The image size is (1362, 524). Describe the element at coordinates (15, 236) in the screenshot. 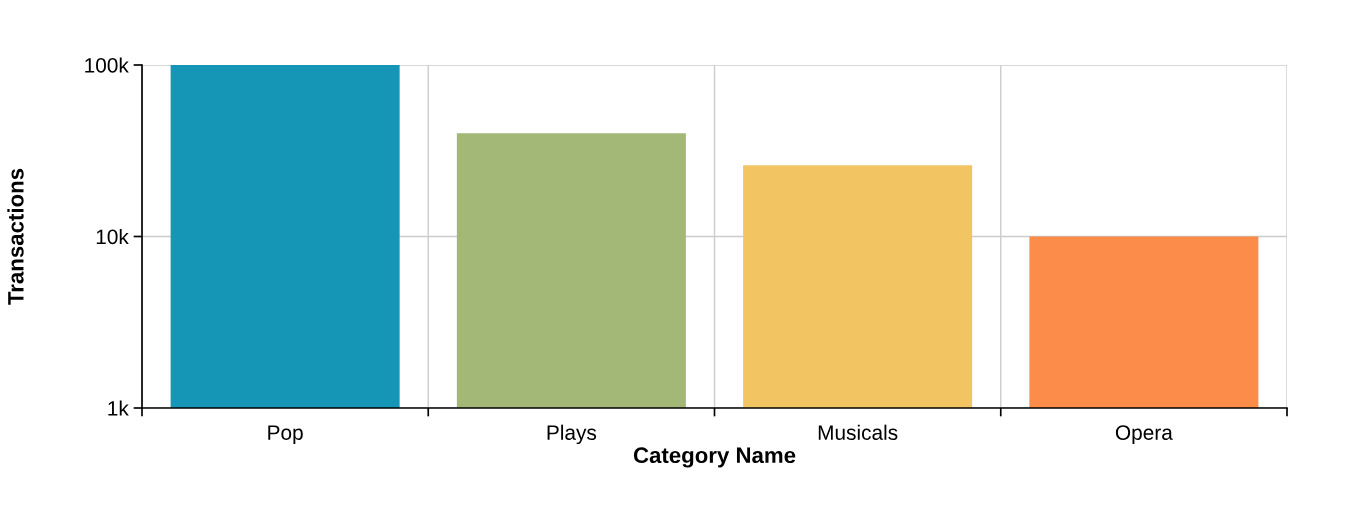

I see `y-axis-title: Transactions` at that location.